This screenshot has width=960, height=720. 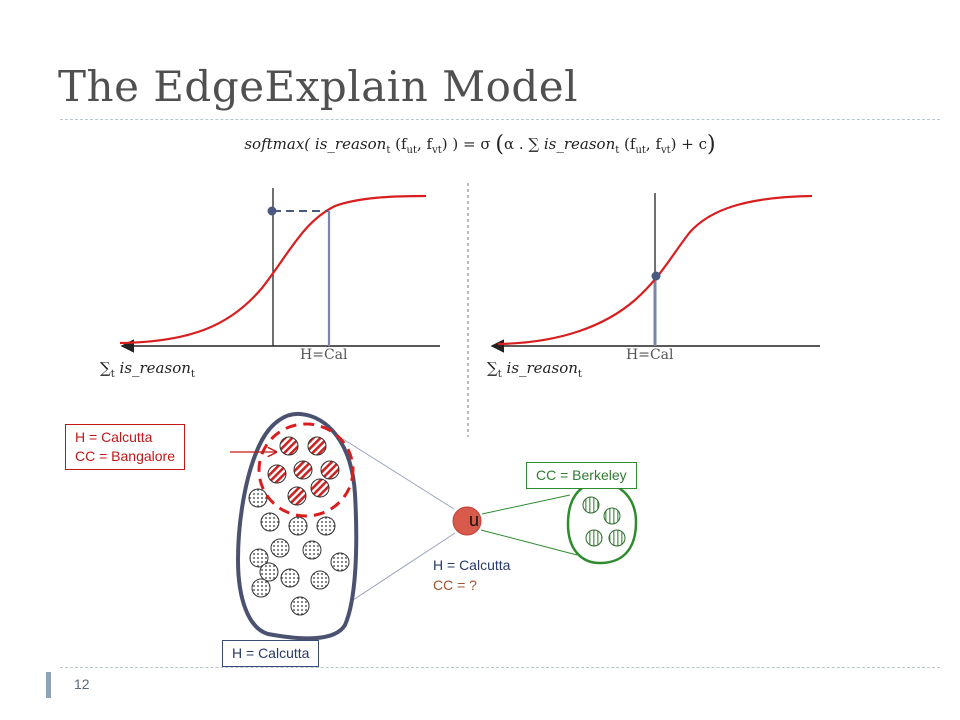 What do you see at coordinates (655, 270) in the screenshot?
I see `right-sigmoid-curve` at bounding box center [655, 270].